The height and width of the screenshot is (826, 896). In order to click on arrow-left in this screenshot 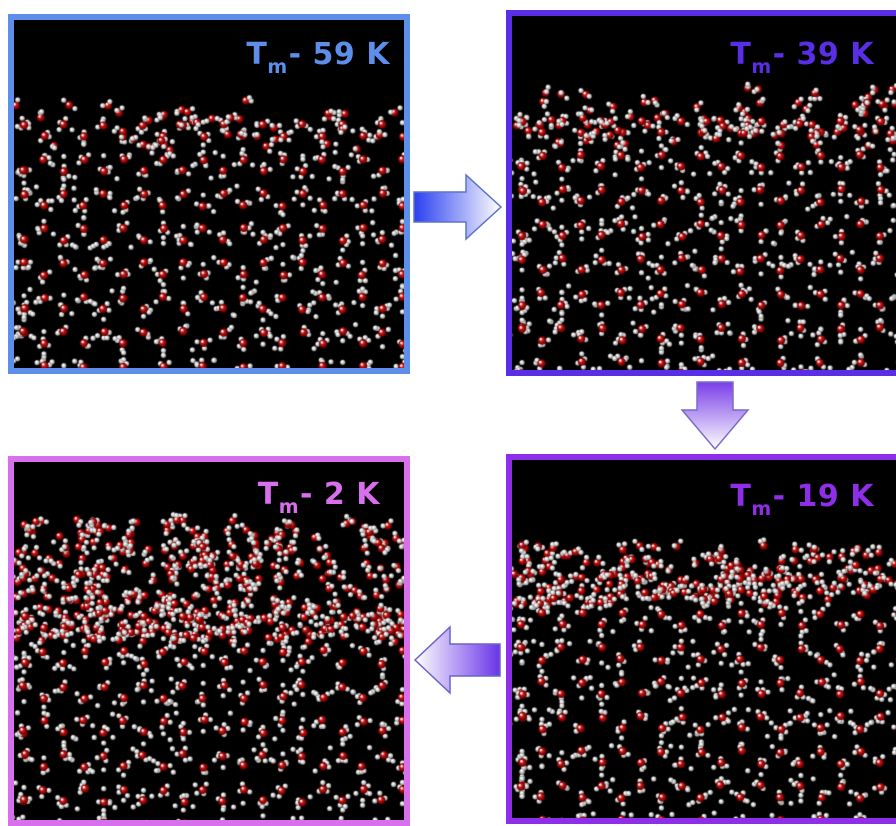, I will do `click(457, 660)`.